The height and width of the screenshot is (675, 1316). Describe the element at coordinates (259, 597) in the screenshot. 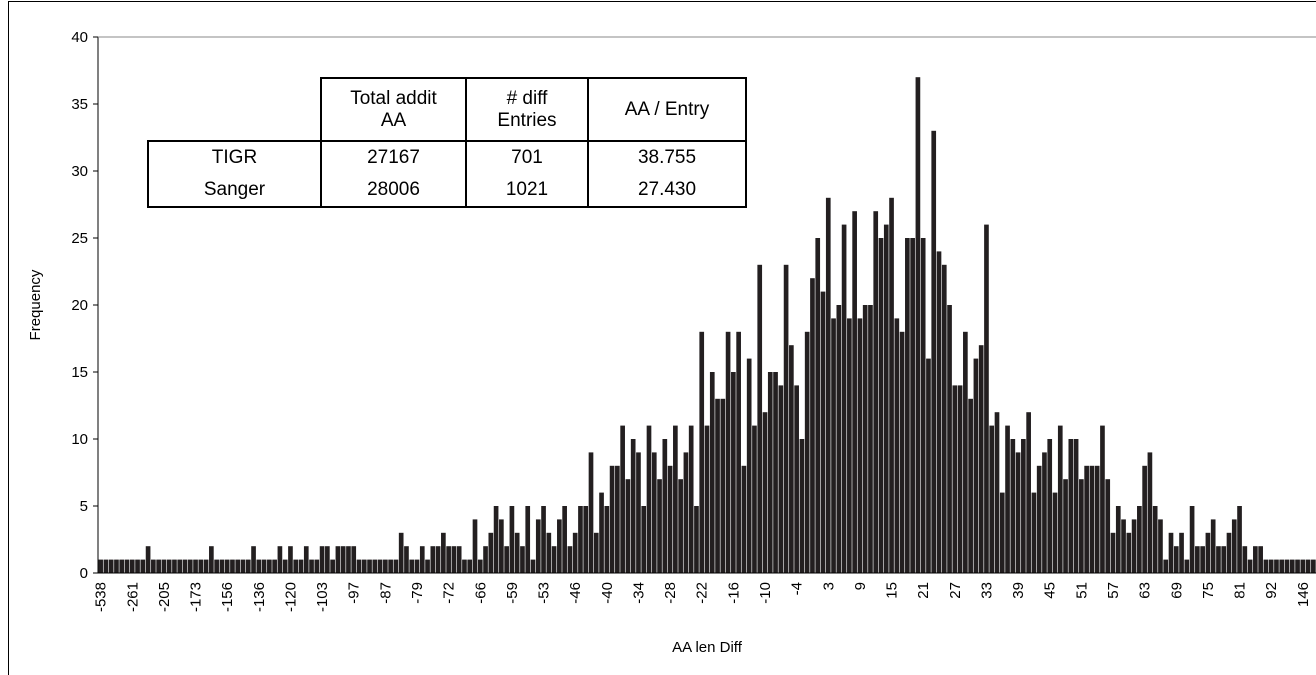

I see `x-tick-label: -136` at that location.